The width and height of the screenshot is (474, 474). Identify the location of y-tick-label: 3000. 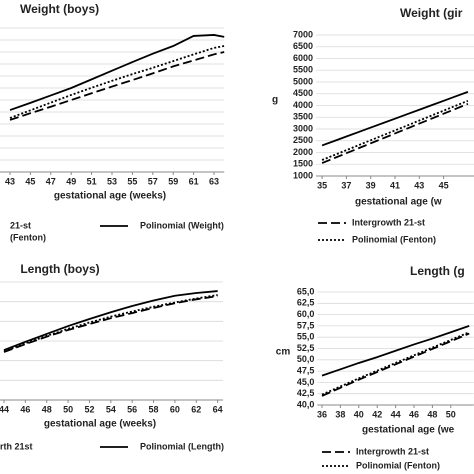
(303, 128).